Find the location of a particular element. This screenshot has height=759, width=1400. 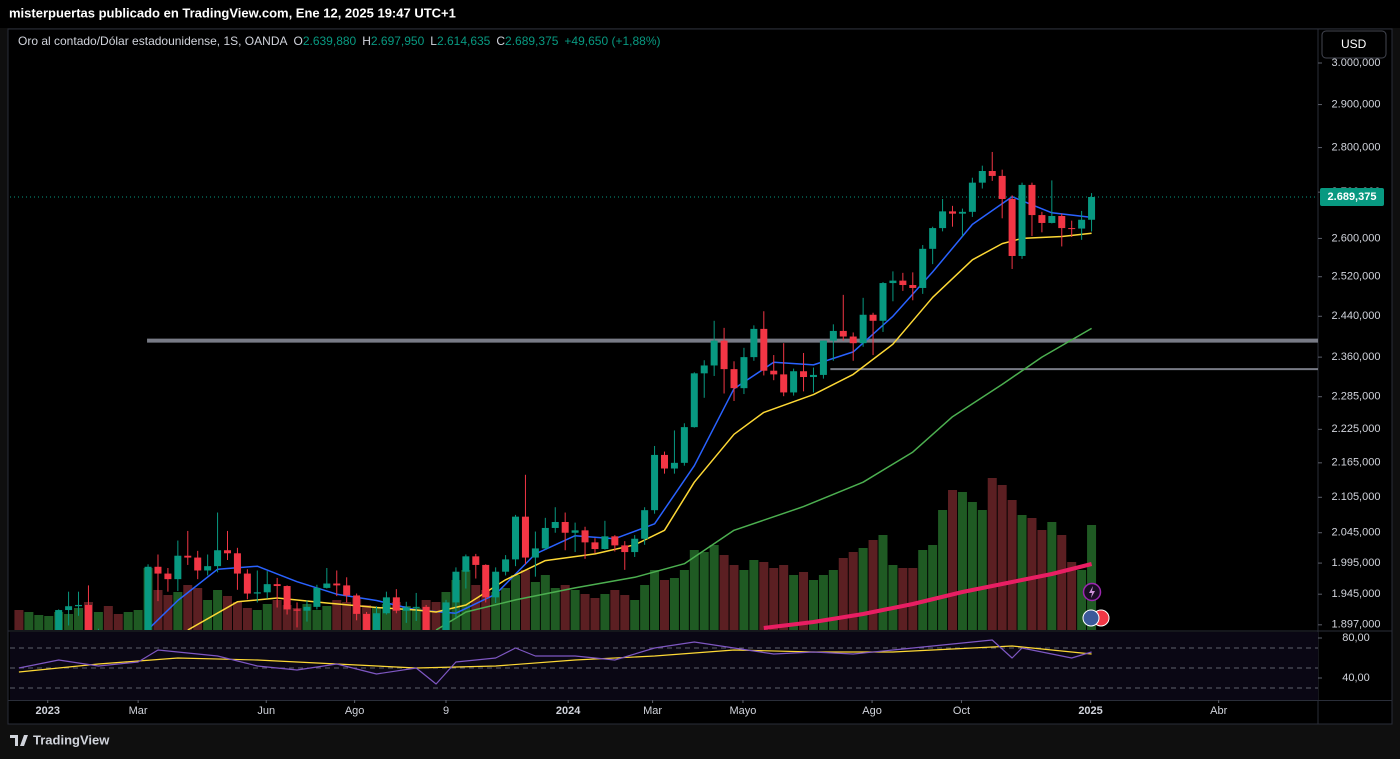

currency-button is located at coordinates (1354, 44).